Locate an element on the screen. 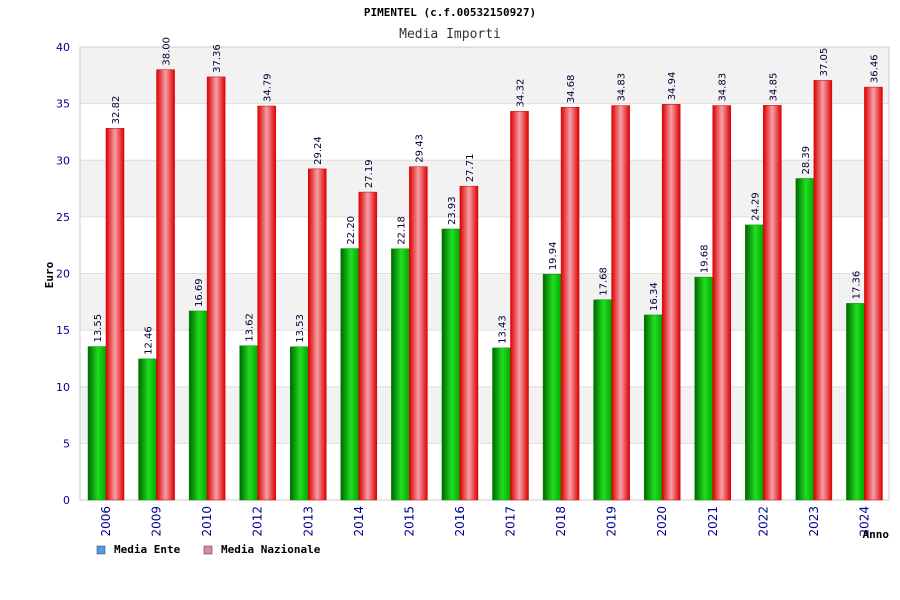 This screenshot has width=900, height=600. bar-value-label: 38.00 is located at coordinates (167, 51).